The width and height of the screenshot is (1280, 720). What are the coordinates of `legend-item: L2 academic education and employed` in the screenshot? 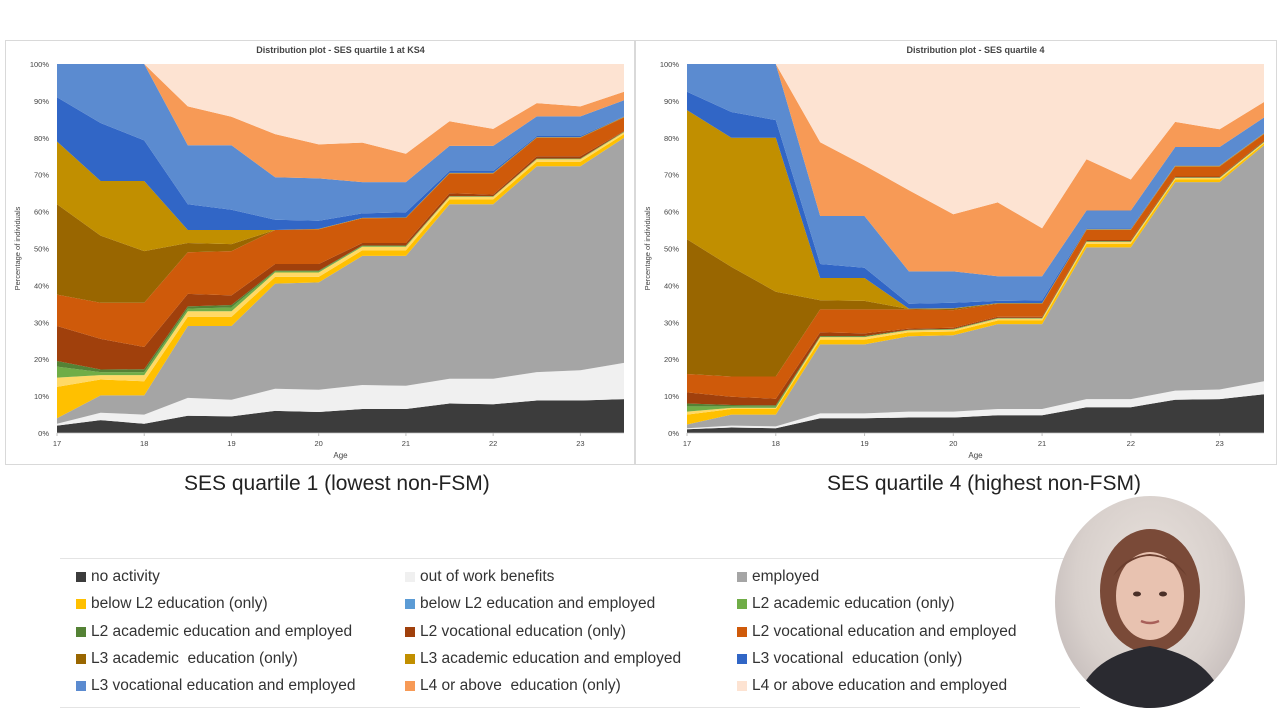 It's located at (214, 632).